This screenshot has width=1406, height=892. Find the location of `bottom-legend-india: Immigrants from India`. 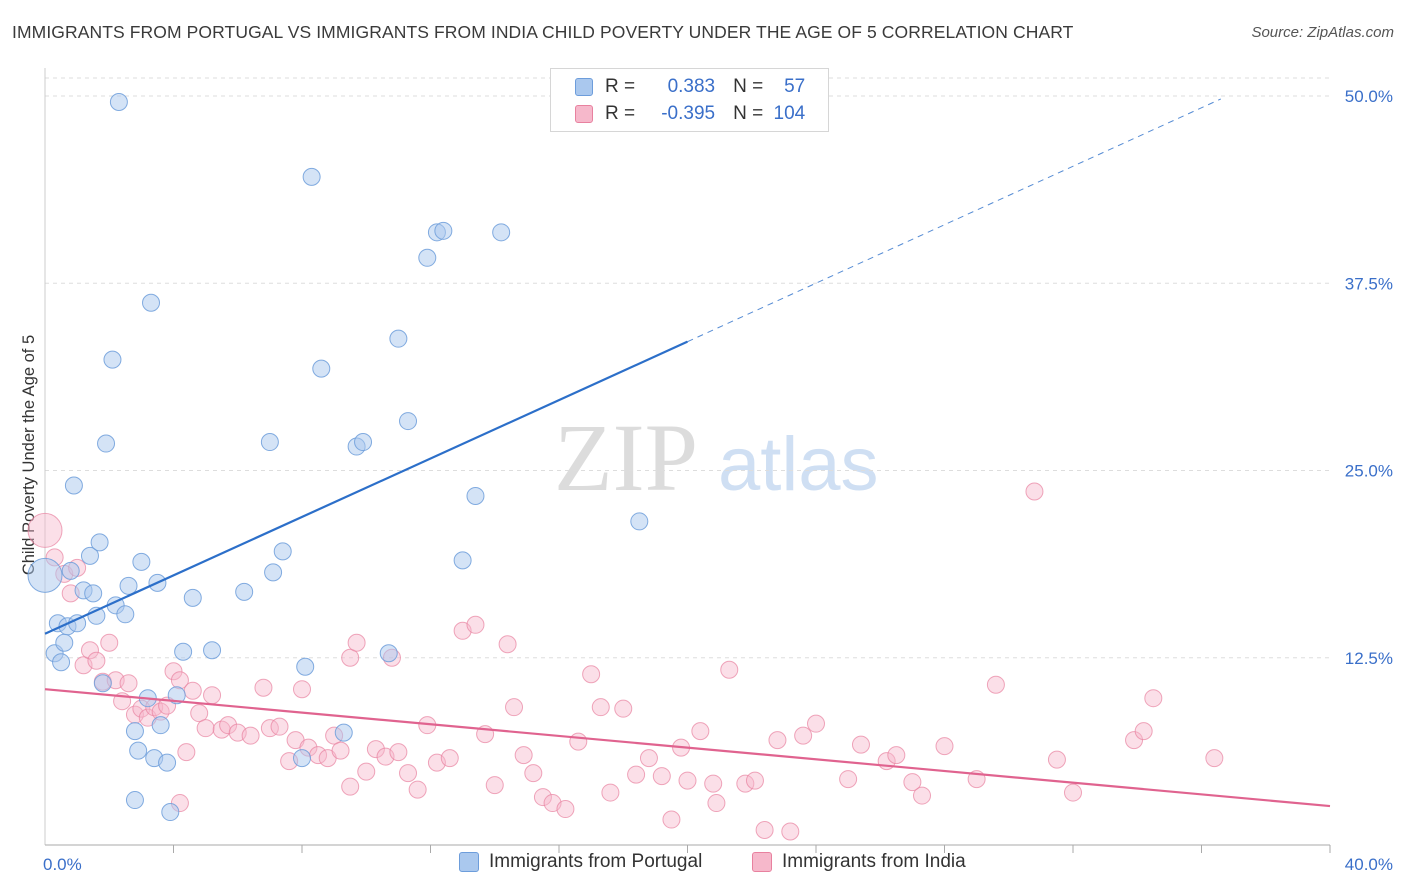

bottom-legend-india: Immigrants from India is located at coordinates (859, 862).